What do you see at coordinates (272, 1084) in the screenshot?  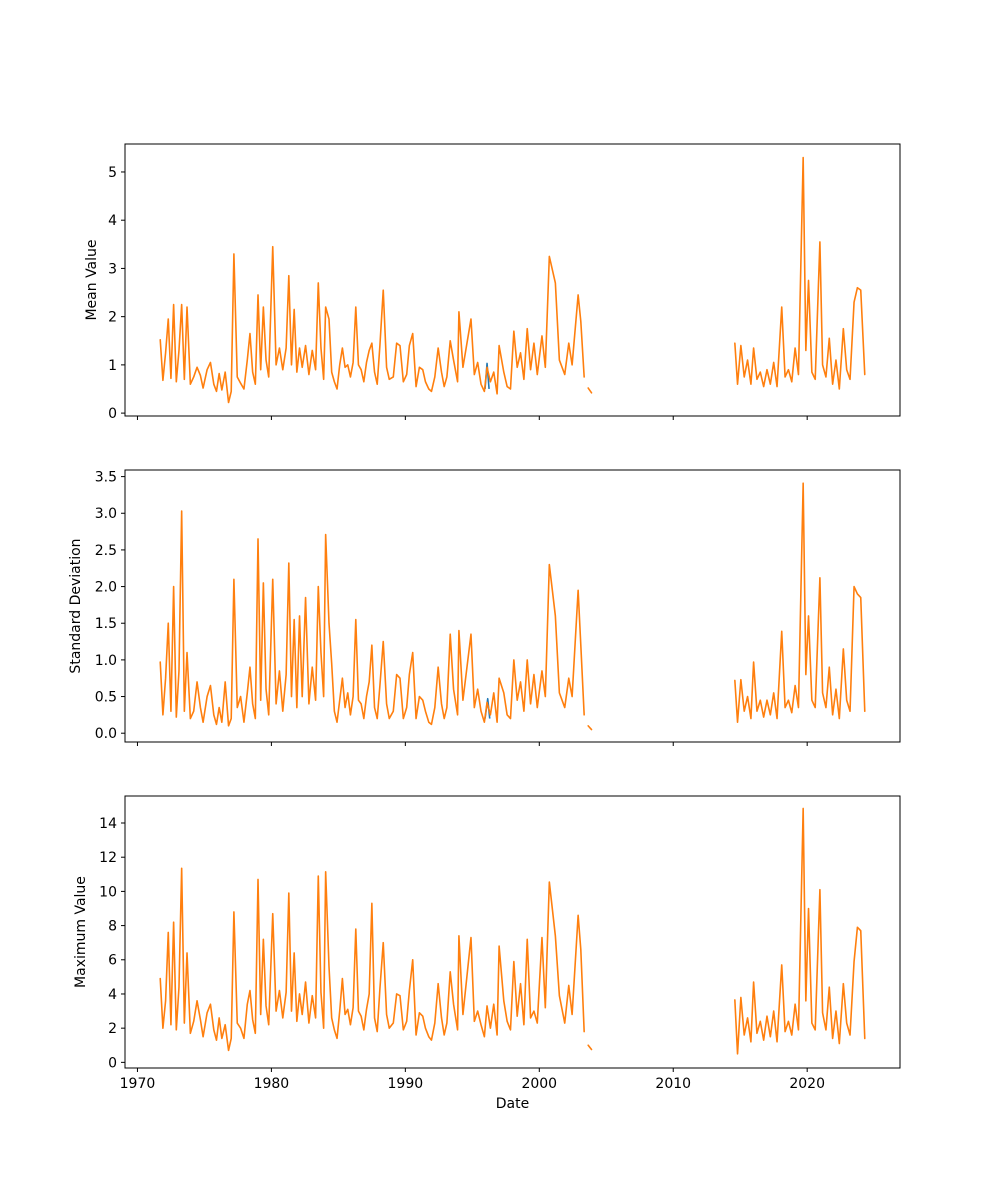 I see `x-tick-label: 1980` at bounding box center [272, 1084].